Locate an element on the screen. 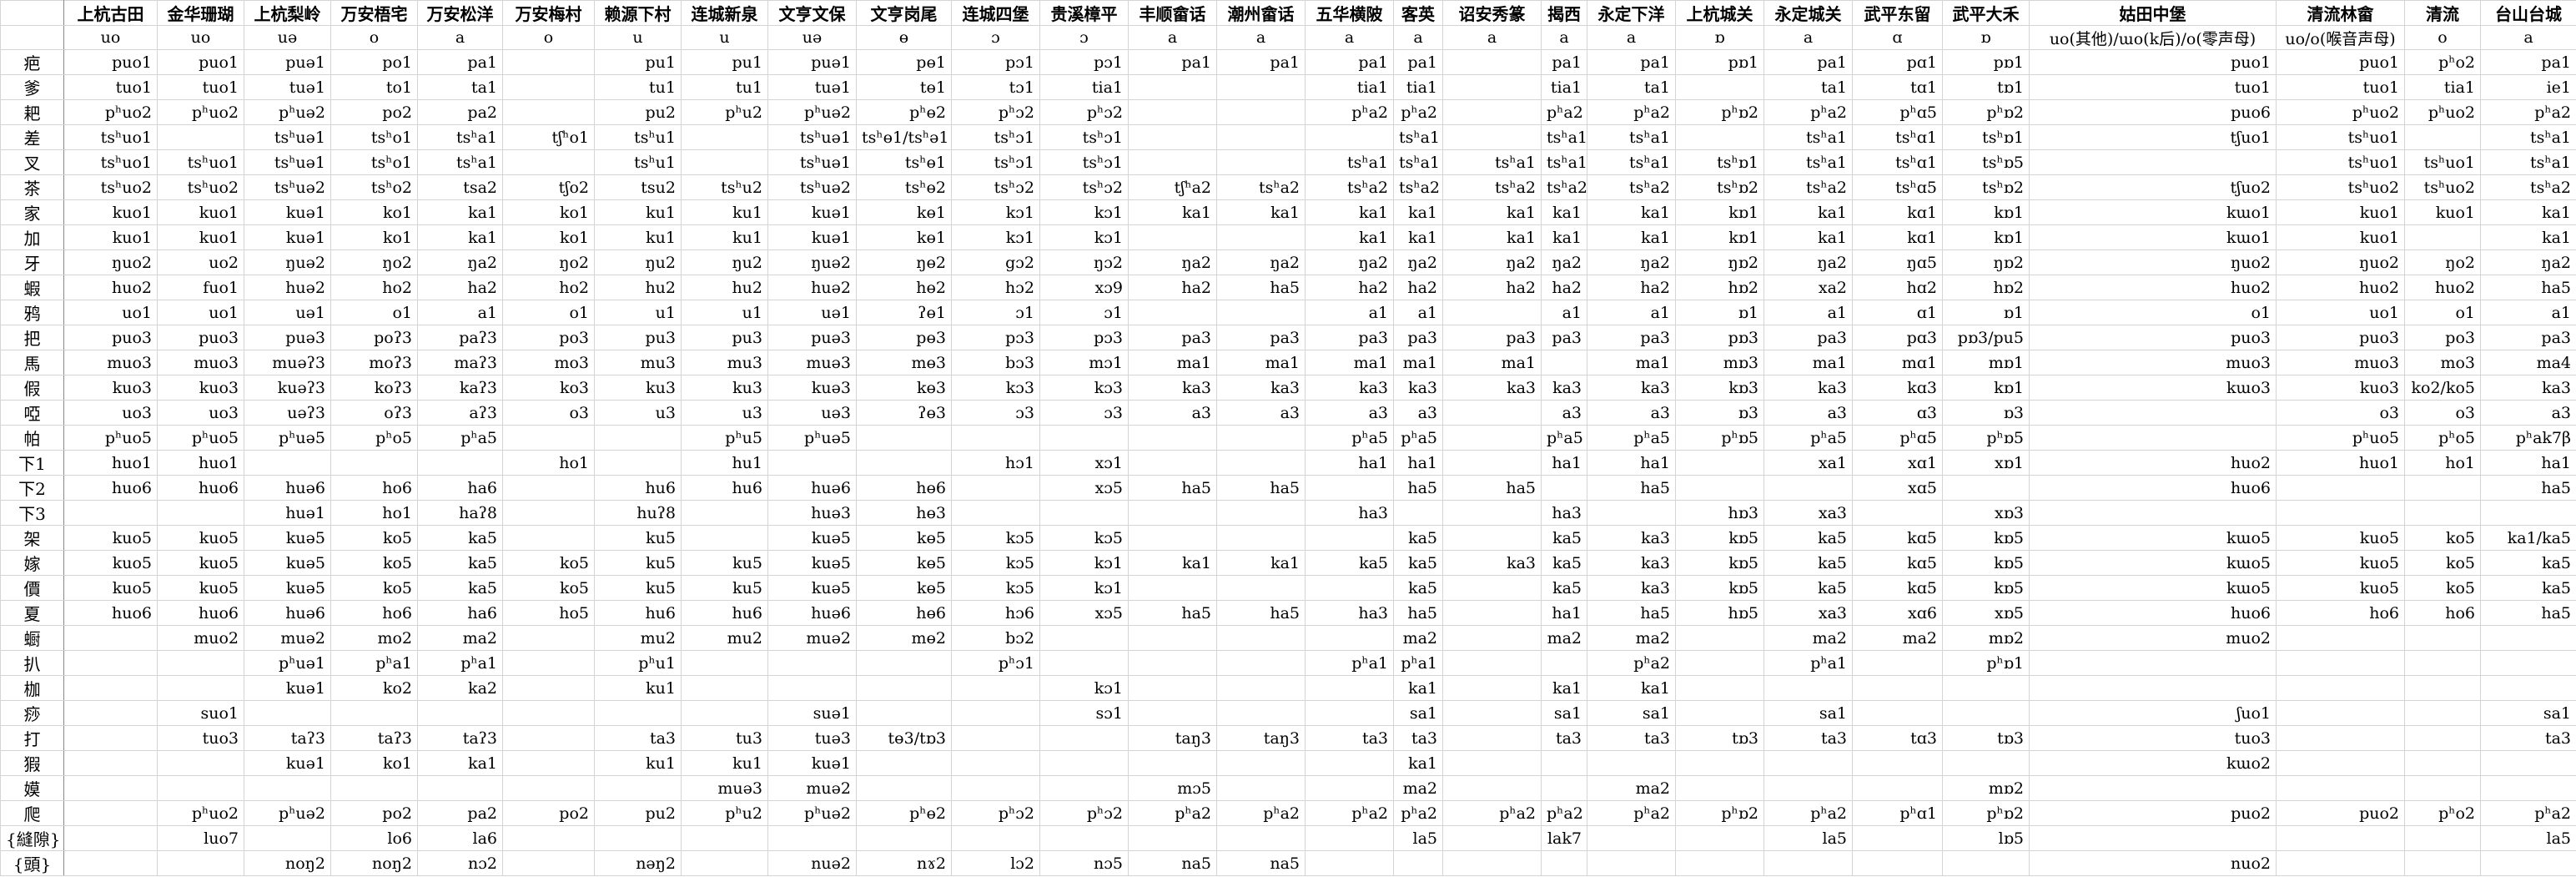 The height and width of the screenshot is (877, 2576). cell: ku1 is located at coordinates (638, 763).